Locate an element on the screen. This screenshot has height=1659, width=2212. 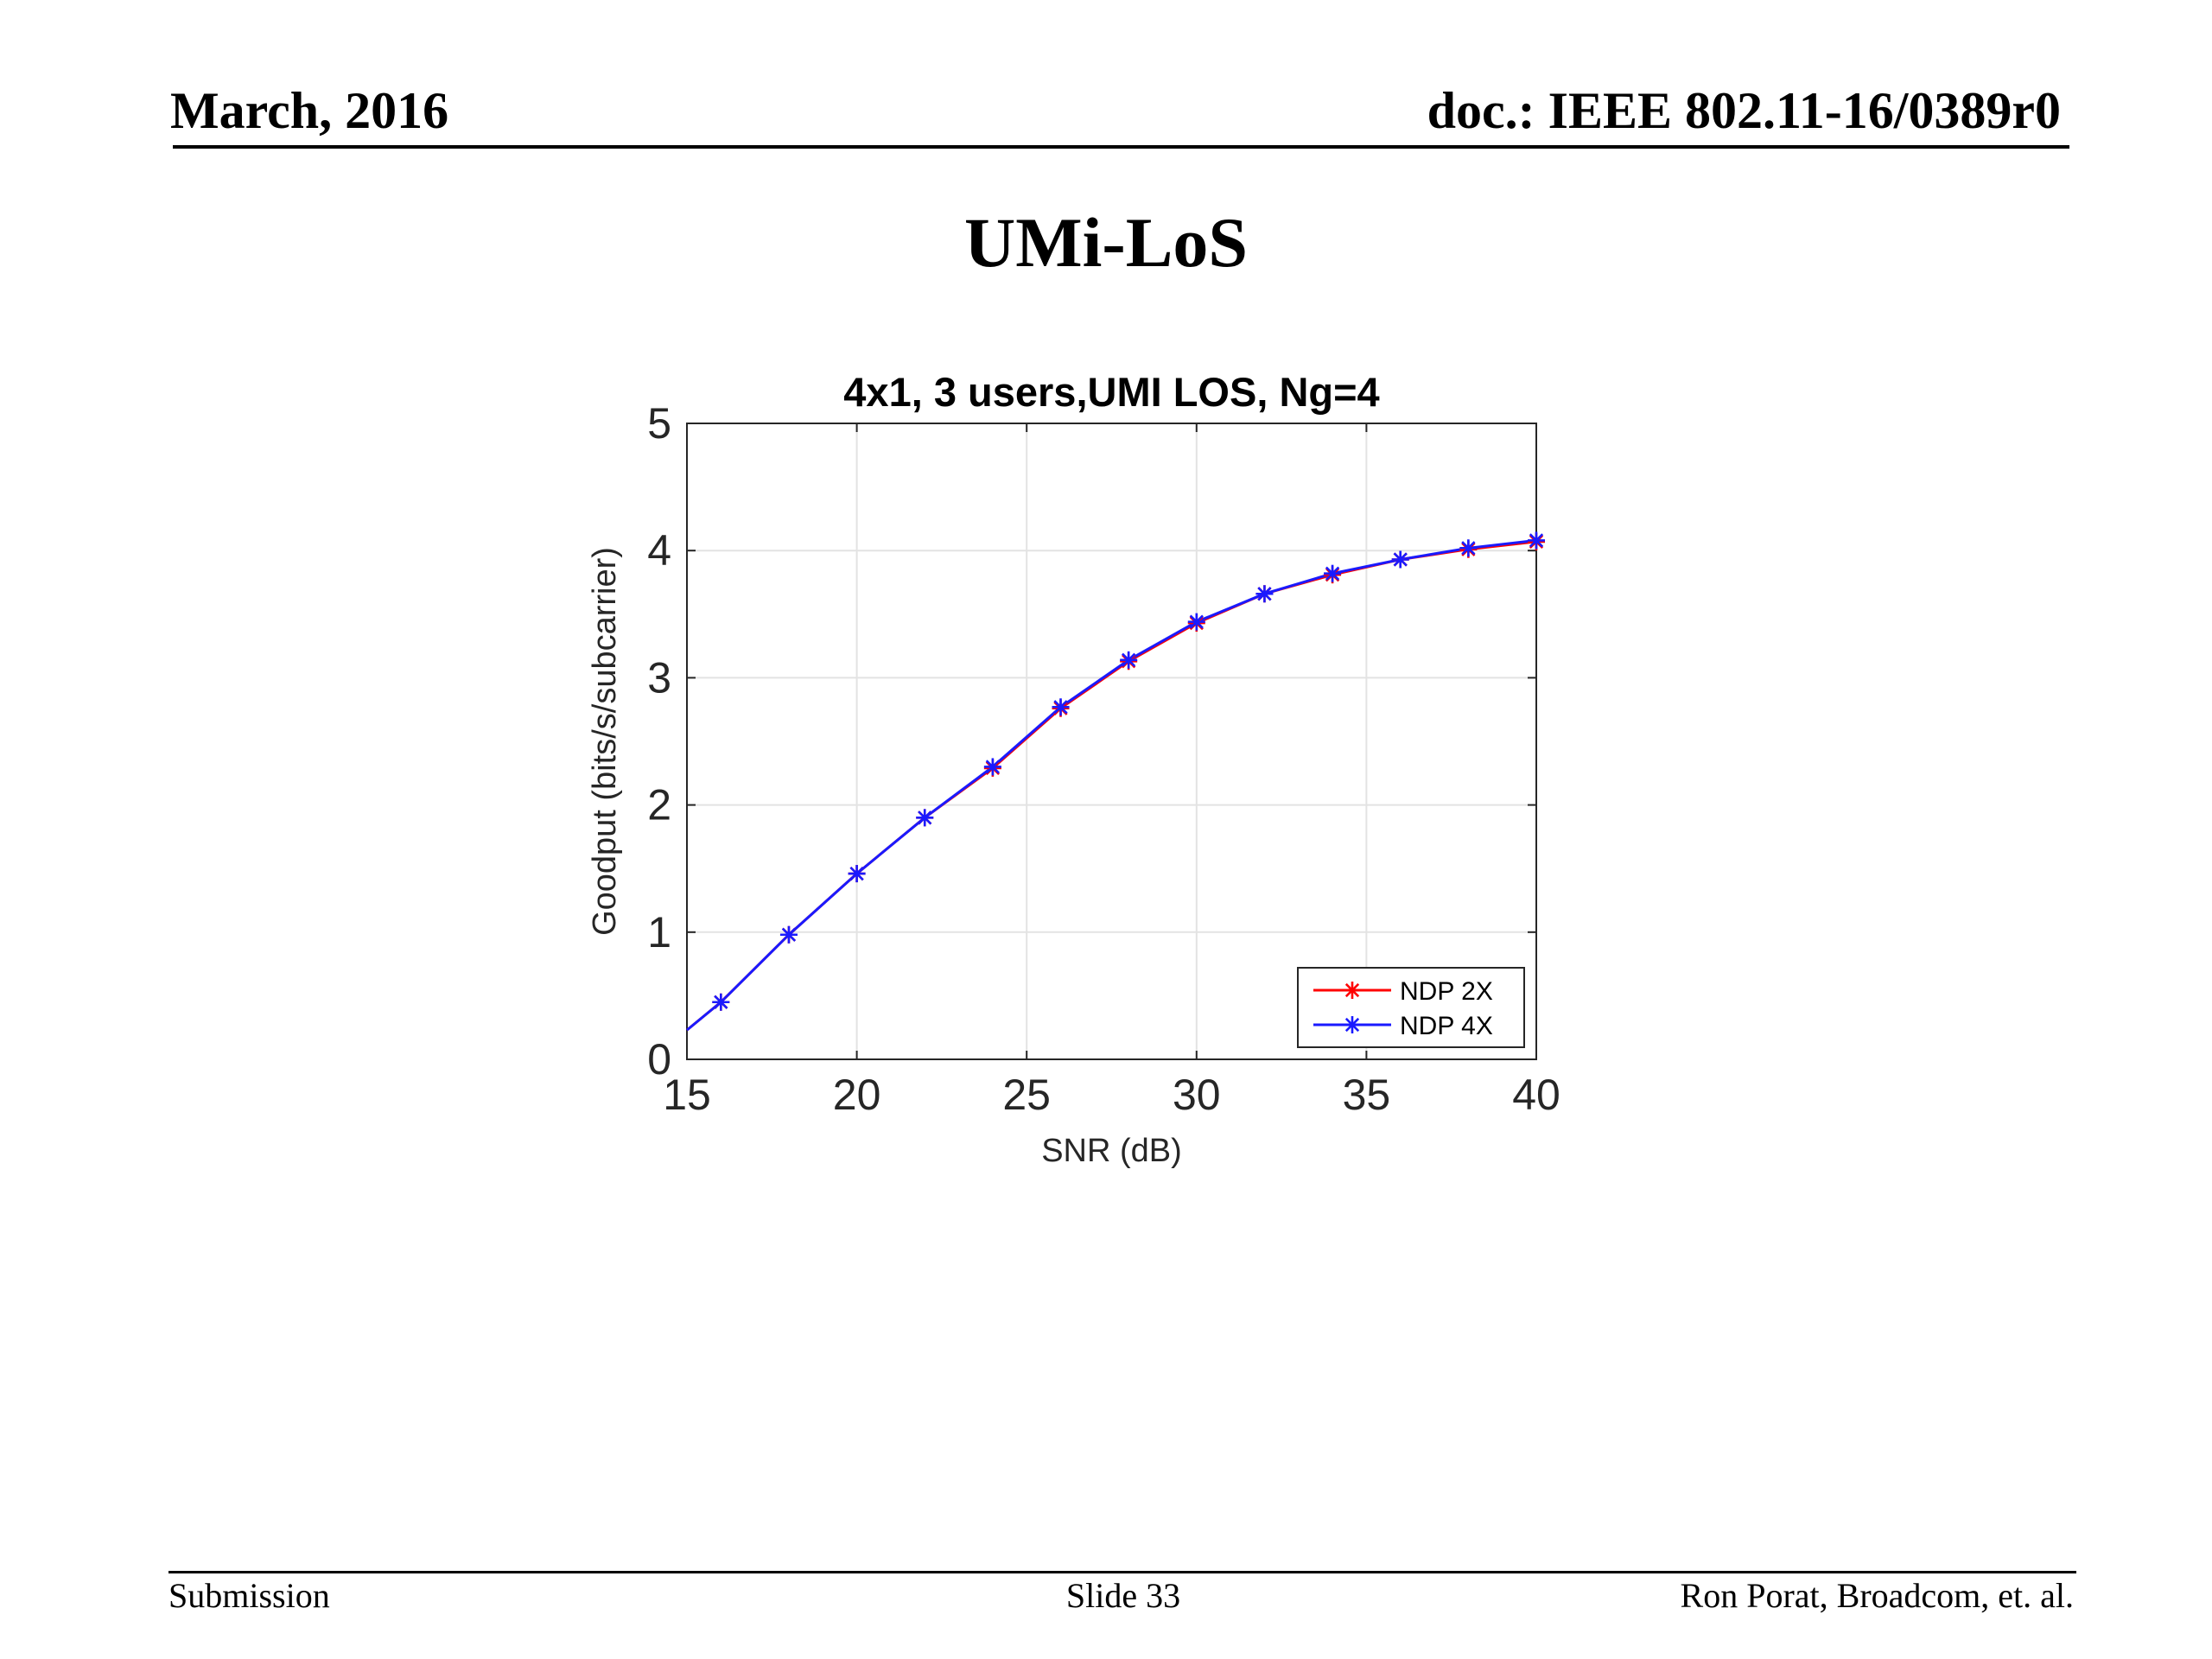
x-tick-label: 35 is located at coordinates (1367, 1095).